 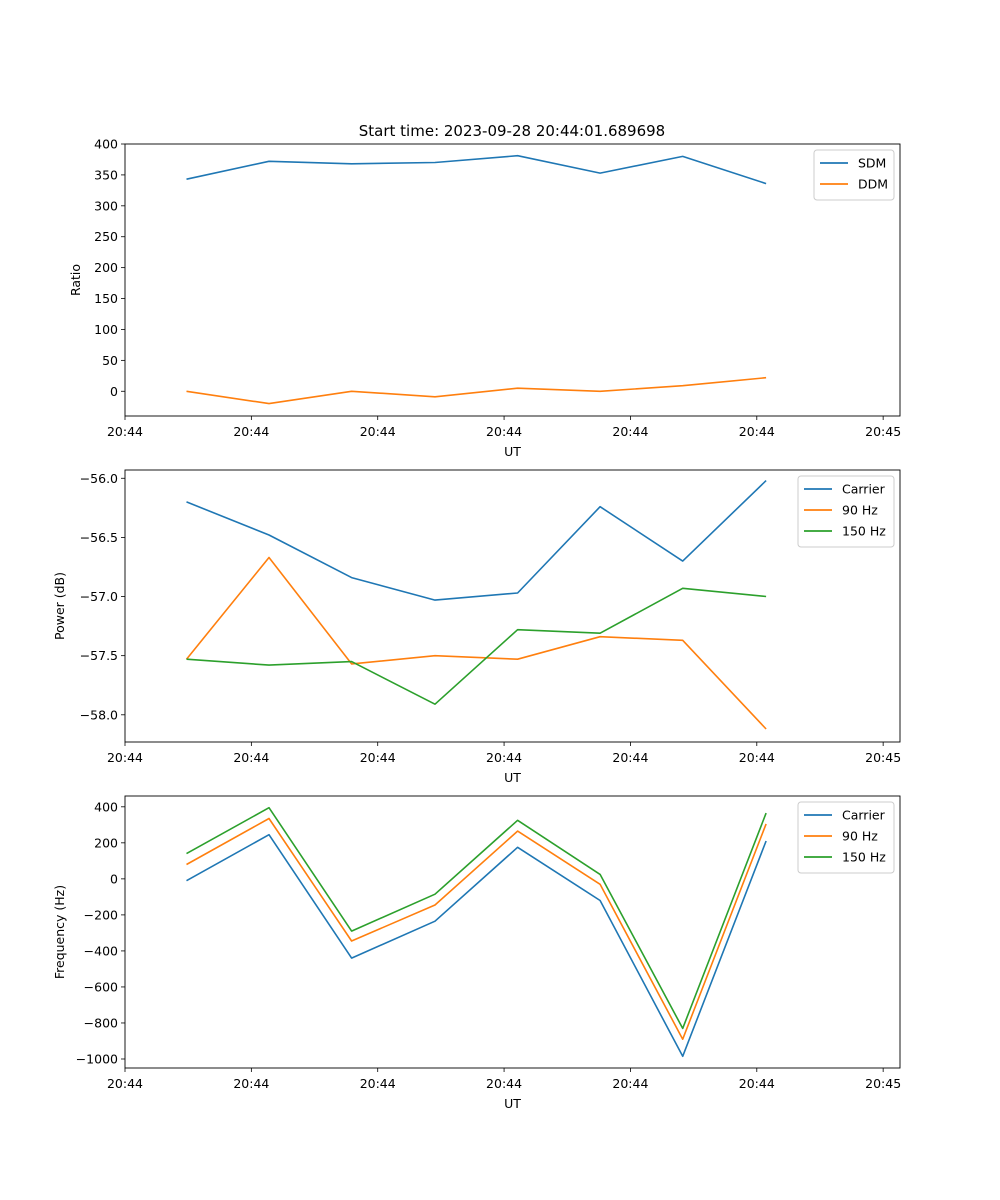 What do you see at coordinates (106, 329) in the screenshot?
I see `y-tick-label: 100` at bounding box center [106, 329].